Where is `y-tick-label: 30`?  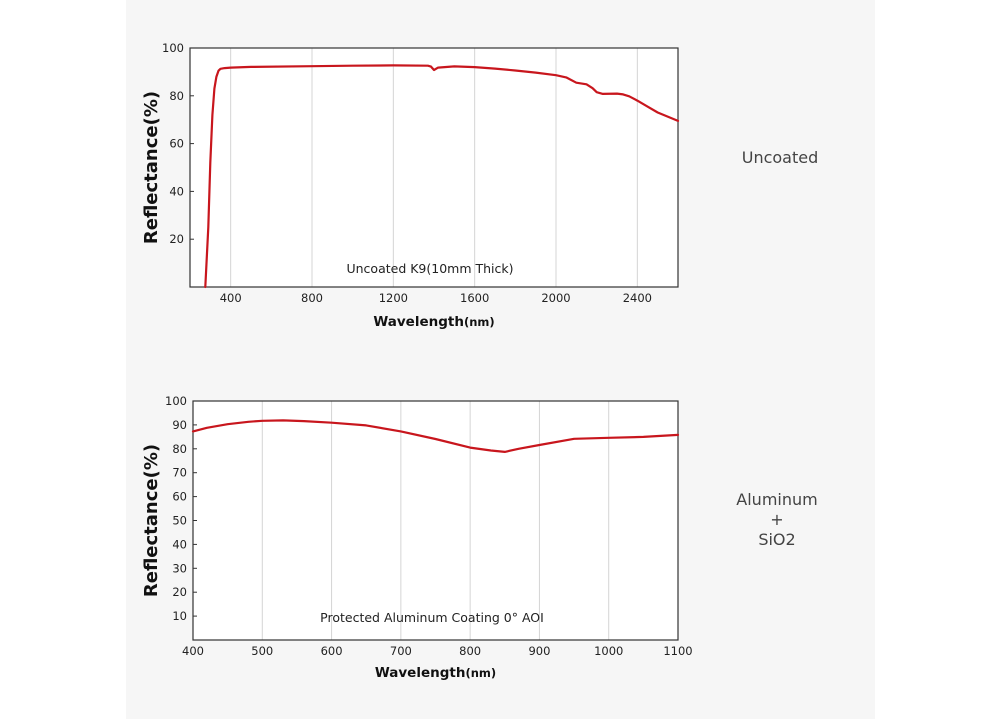
y-tick-label: 30 is located at coordinates (179, 568).